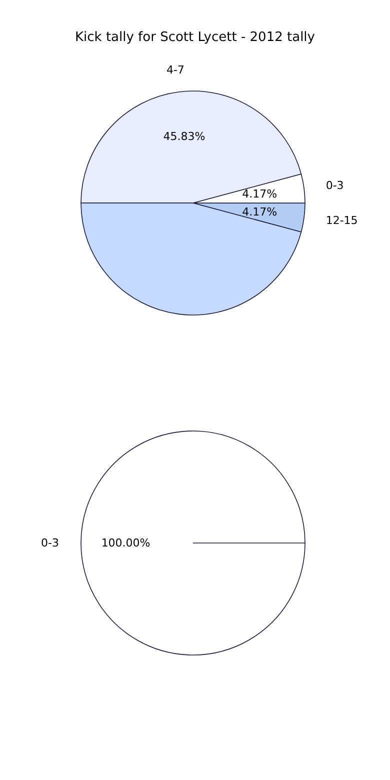  I want to click on chart-title: Kick tally for Scott Lycett - 2012 tally, so click(195, 37).